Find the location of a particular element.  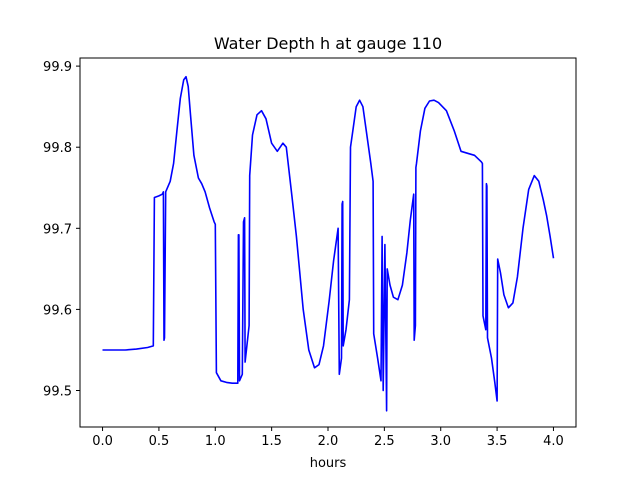

y-tick-label: 99.9 is located at coordinates (57, 67).